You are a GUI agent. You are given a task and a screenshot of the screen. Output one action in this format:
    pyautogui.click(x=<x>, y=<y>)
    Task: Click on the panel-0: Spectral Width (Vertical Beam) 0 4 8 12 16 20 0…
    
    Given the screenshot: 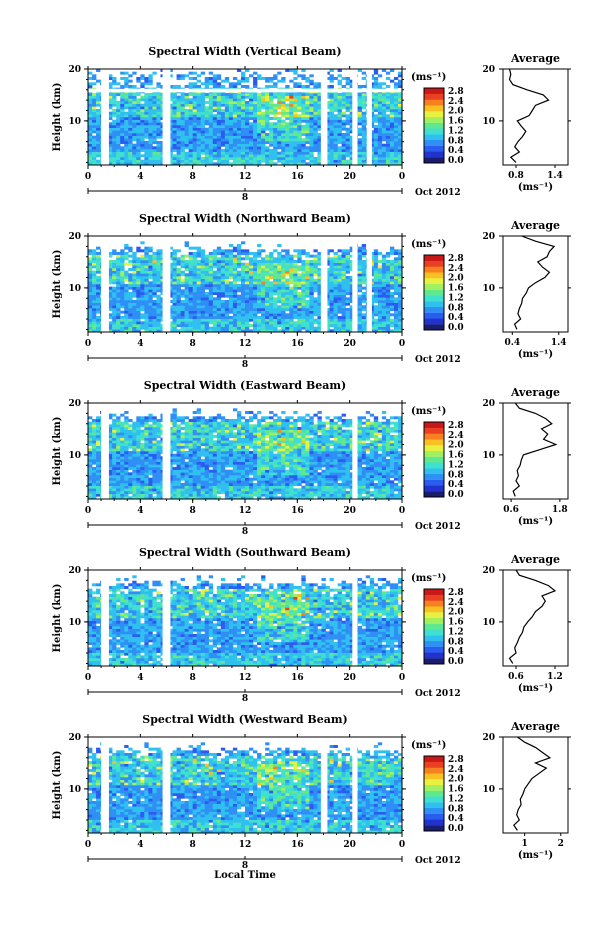 What is the action you would take?
    pyautogui.click(x=311, y=124)
    